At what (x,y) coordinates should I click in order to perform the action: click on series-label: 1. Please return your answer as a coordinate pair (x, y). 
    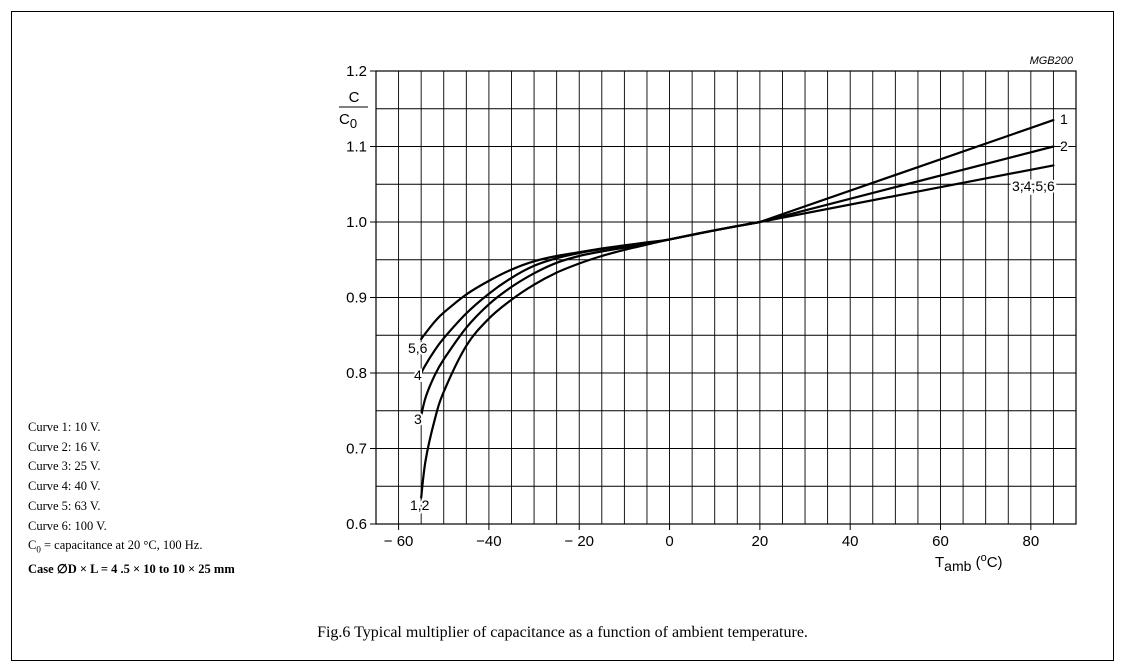
    Looking at the image, I should click on (1064, 119).